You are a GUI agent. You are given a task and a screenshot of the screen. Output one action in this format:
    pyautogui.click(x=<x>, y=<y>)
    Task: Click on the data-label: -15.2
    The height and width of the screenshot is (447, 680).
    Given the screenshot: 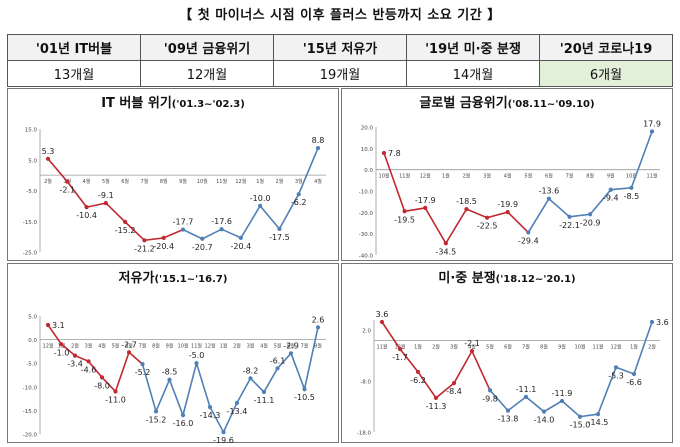 What is the action you would take?
    pyautogui.click(x=125, y=230)
    